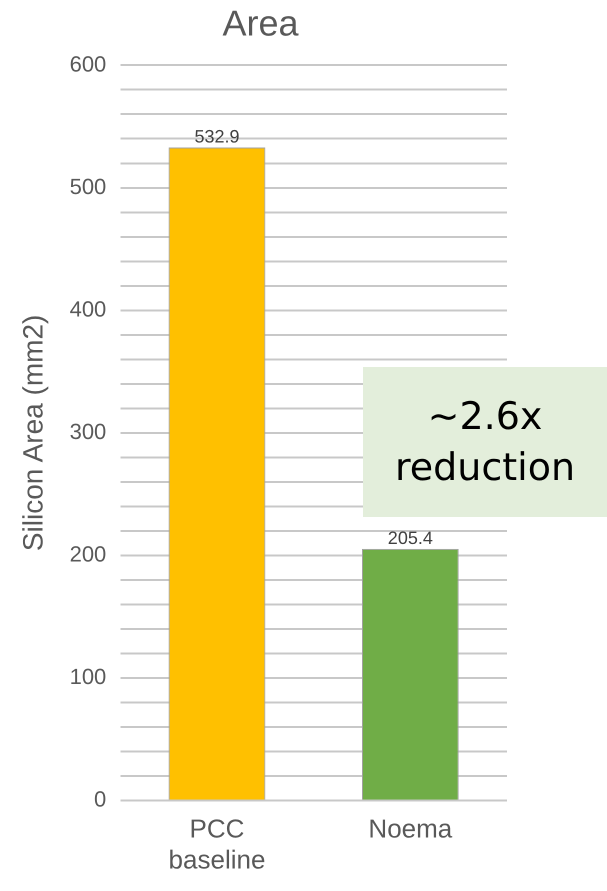 The image size is (607, 891). Describe the element at coordinates (88, 554) in the screenshot. I see `y-tick-label: 200` at that location.